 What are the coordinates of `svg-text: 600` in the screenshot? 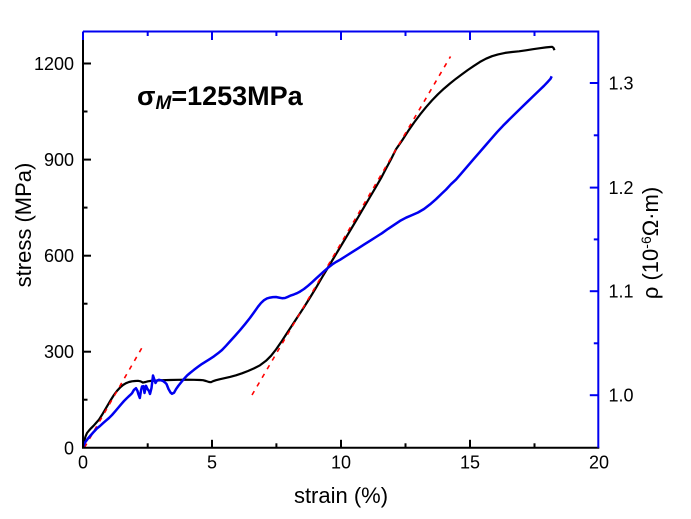 It's located at (59, 256).